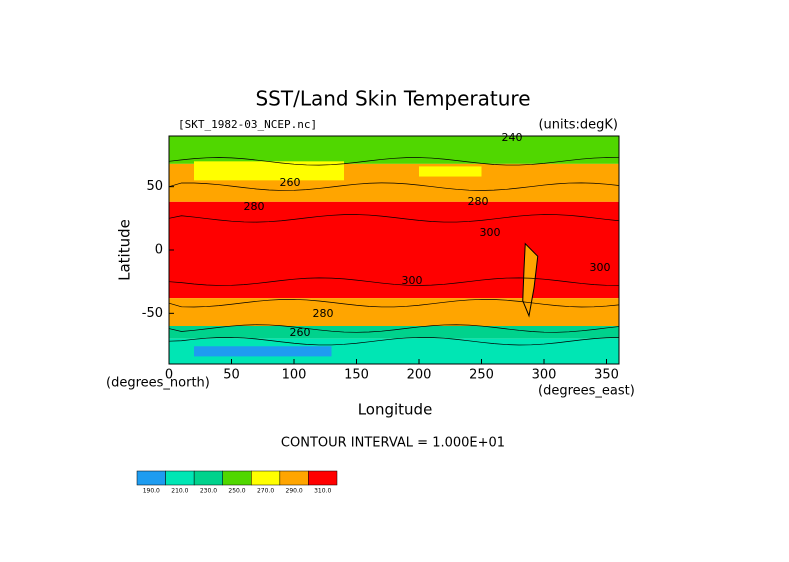 The width and height of the screenshot is (789, 562). Describe the element at coordinates (265, 491) in the screenshot. I see `colorbar-label: 270.0` at that location.